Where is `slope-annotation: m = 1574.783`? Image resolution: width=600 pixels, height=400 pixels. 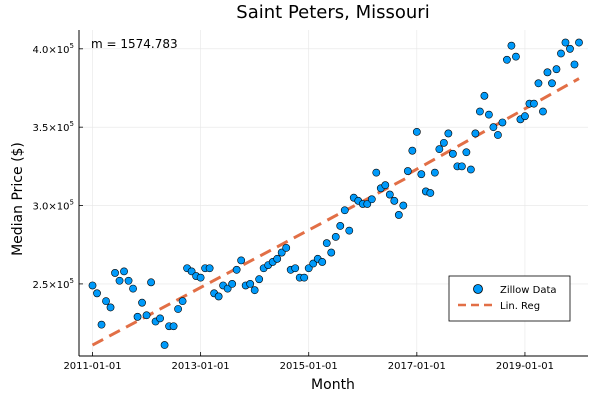
slope-annotation: m = 1574.783 is located at coordinates (134, 44).